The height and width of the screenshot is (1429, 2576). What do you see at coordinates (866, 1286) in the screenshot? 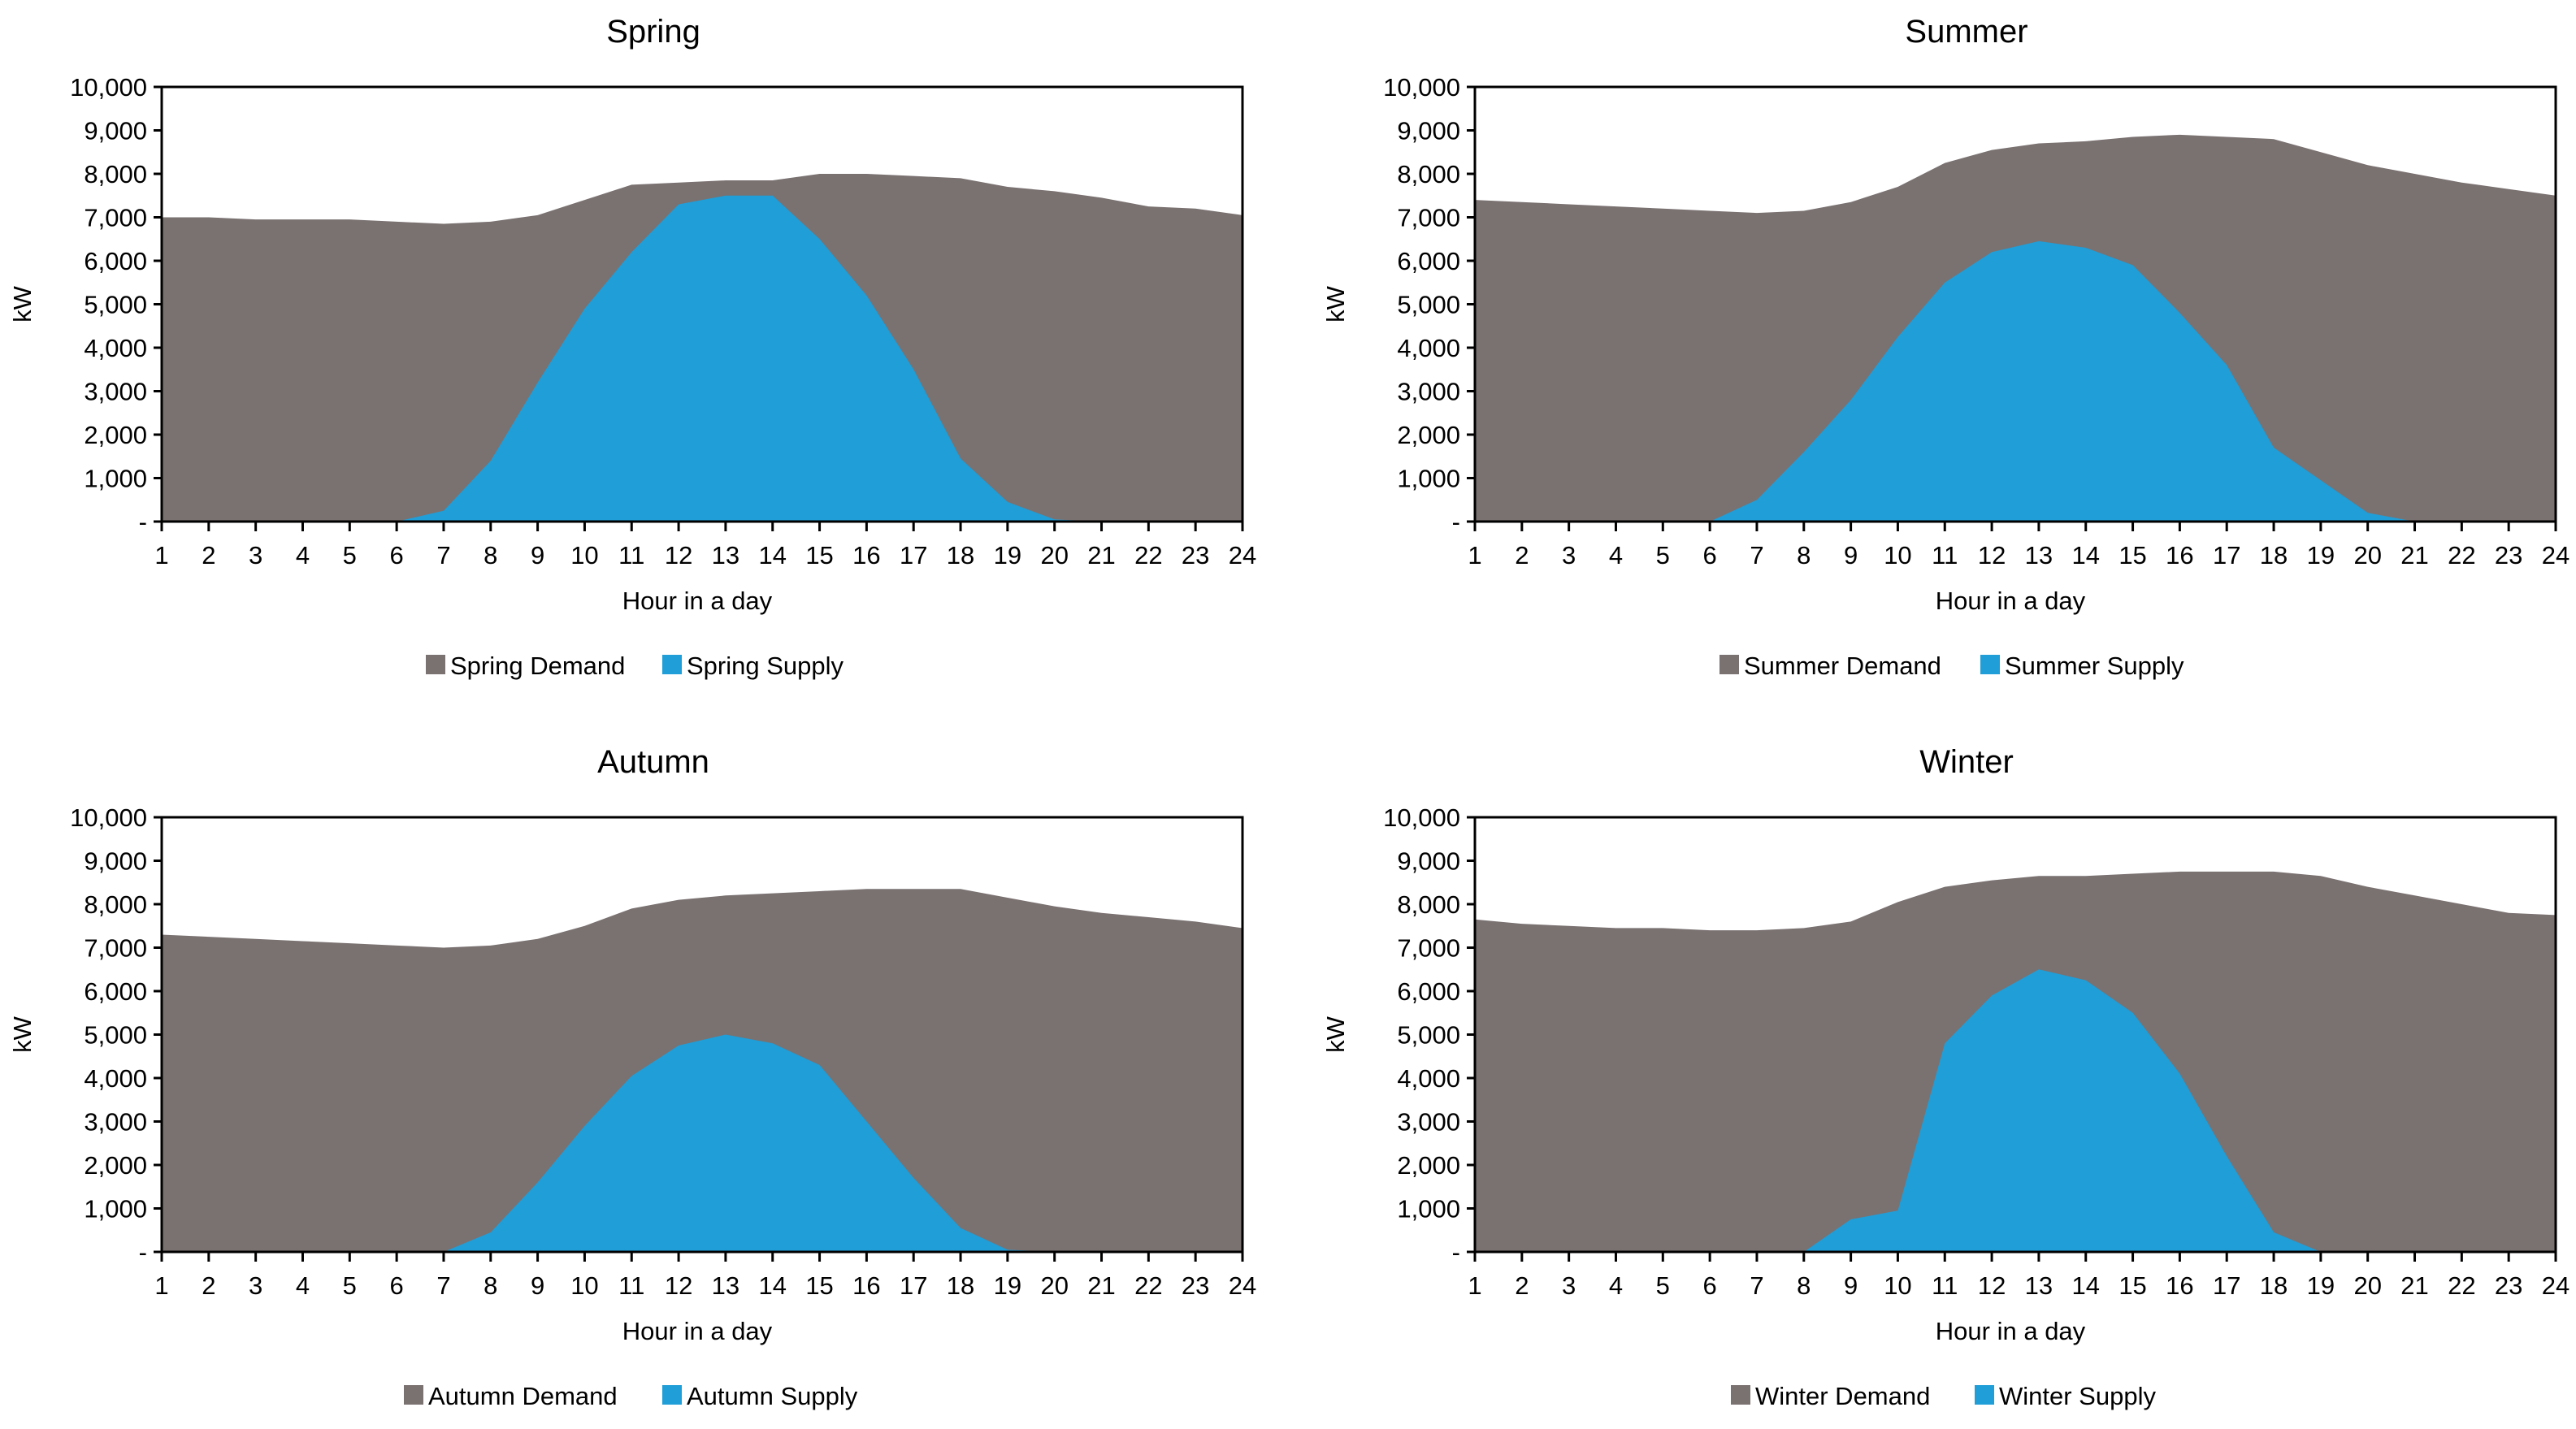
I see `autumn-x-tick-label: 16` at bounding box center [866, 1286].